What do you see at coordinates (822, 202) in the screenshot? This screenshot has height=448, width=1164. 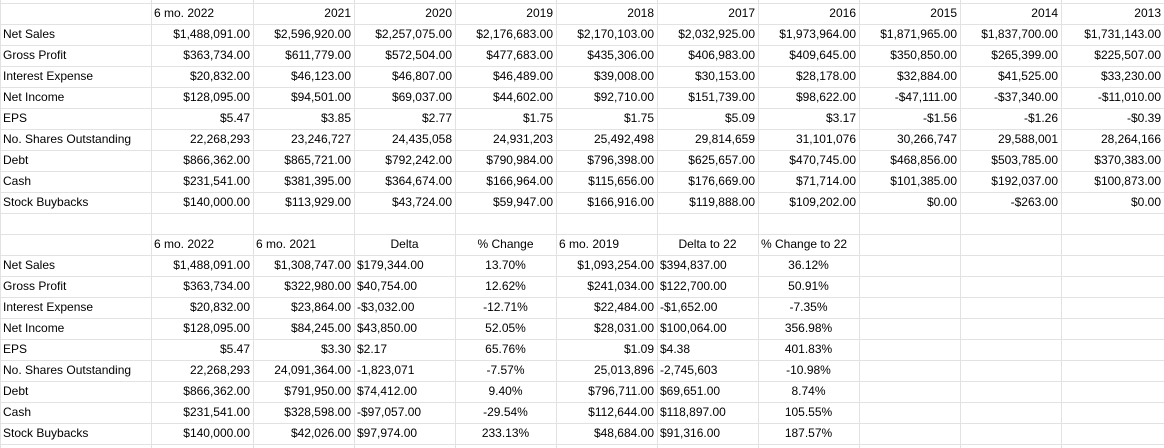 I see `value-cell: $109,202.00` at bounding box center [822, 202].